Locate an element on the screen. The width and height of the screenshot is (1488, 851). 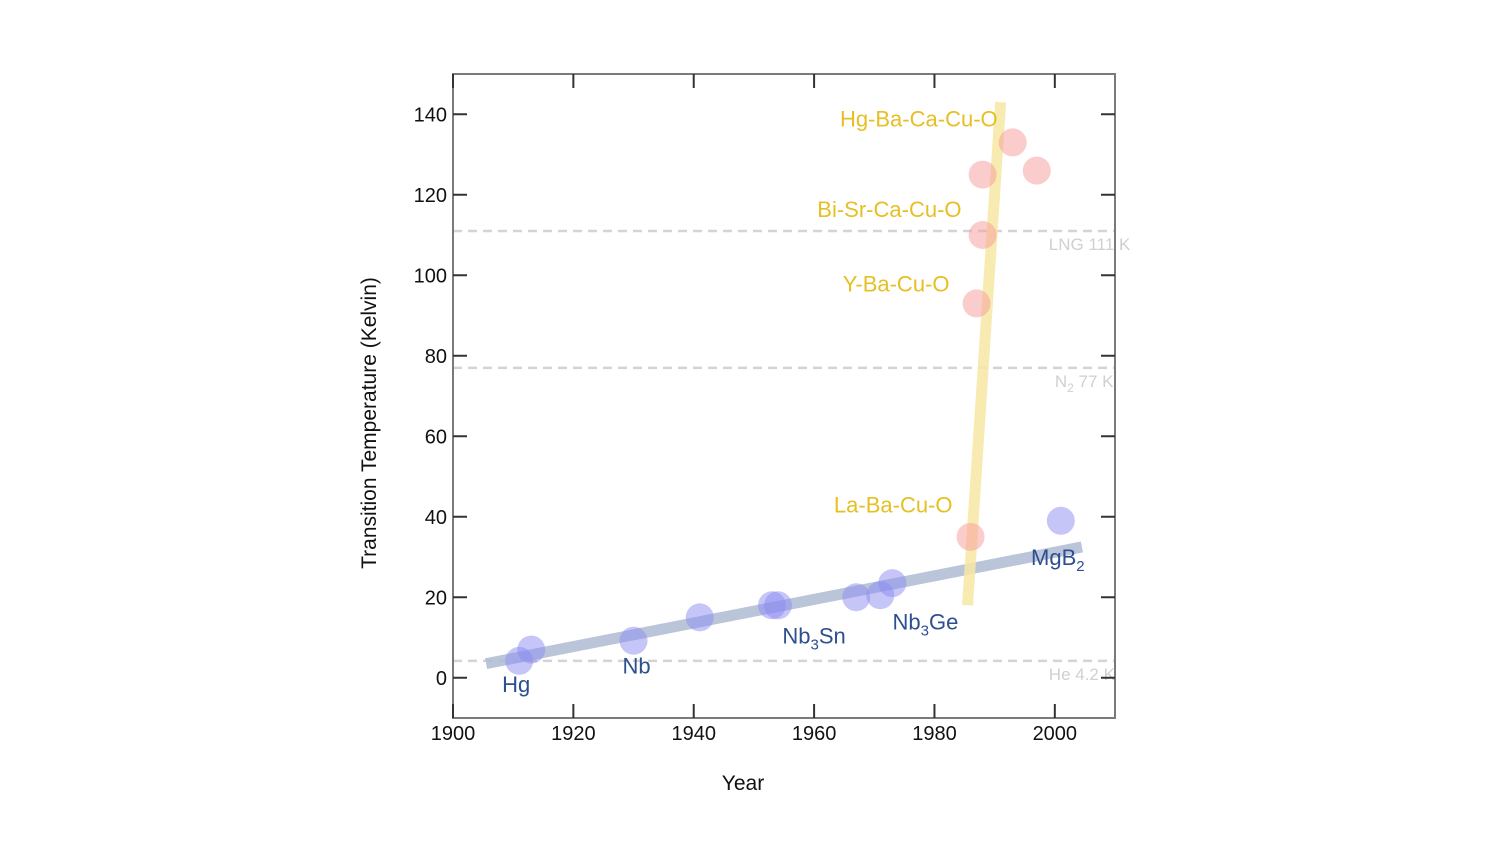
x-tick-label: 2000 is located at coordinates (1055, 734).